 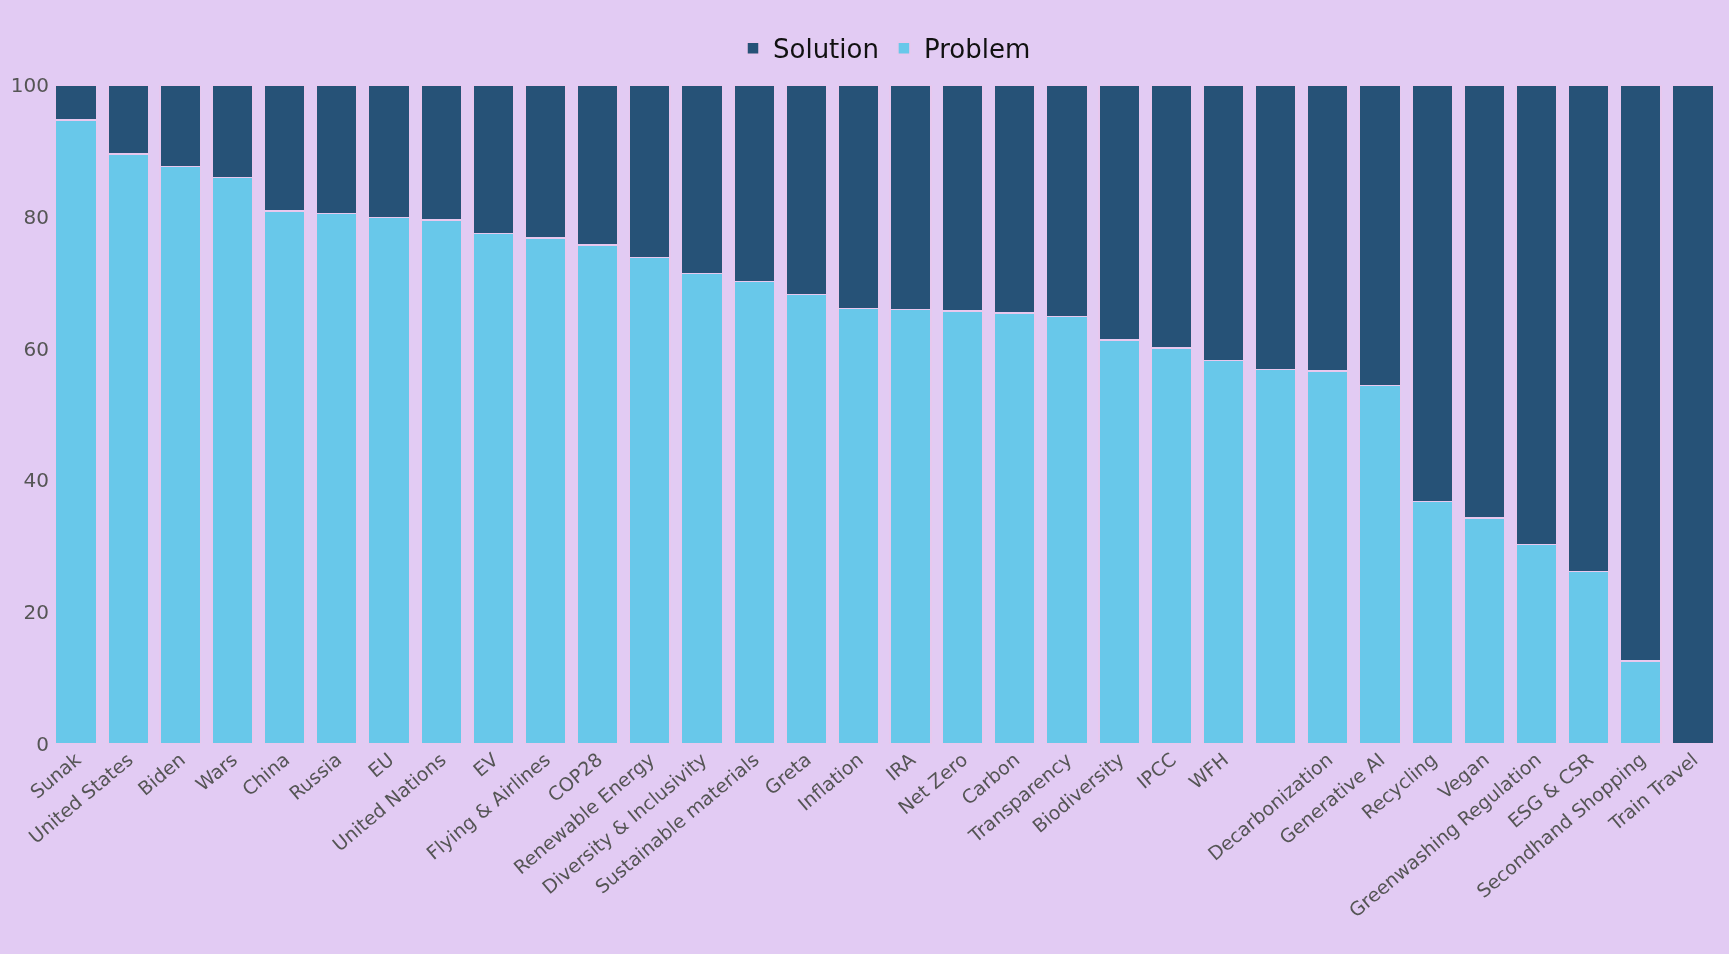 What do you see at coordinates (36, 480) in the screenshot?
I see `y-tick-label: 40` at bounding box center [36, 480].